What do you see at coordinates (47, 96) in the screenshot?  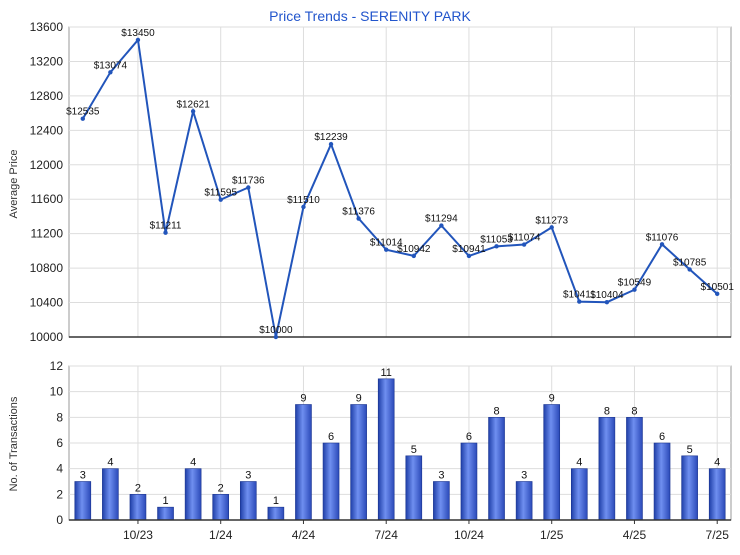 I see `price-ytick-label: 12800` at bounding box center [47, 96].